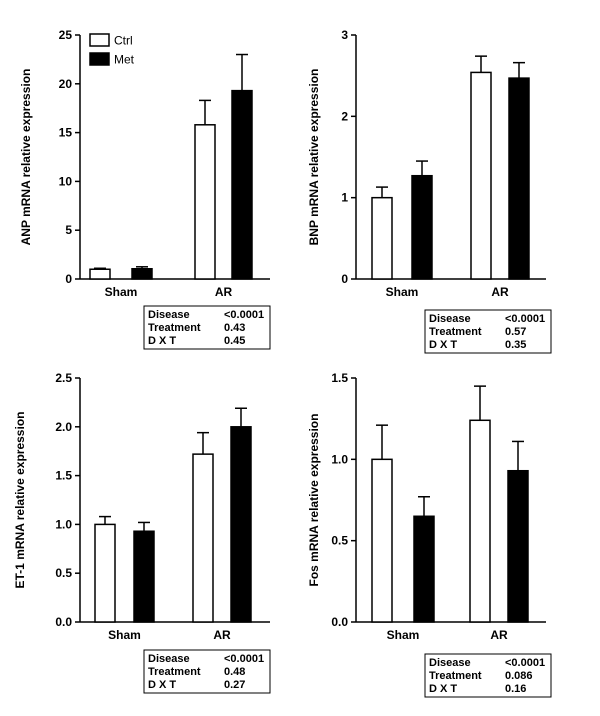 This screenshot has width=600, height=716. Describe the element at coordinates (20, 500) in the screenshot. I see `y-axis-title: ET-1 mRNA relative expression` at that location.